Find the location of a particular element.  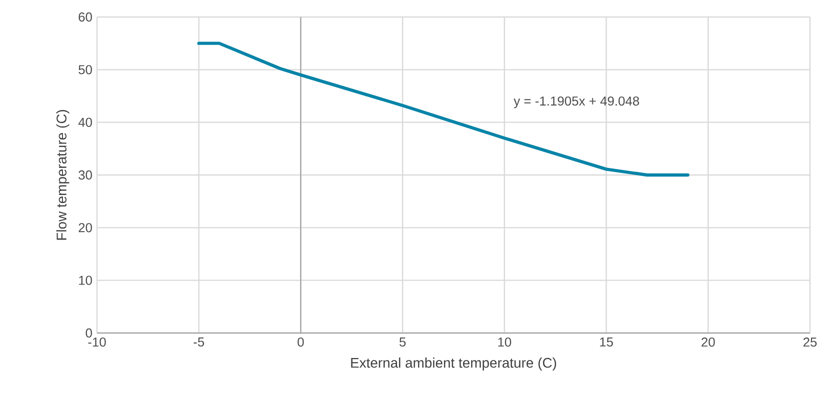

x-tick-label: -5 is located at coordinates (199, 342).